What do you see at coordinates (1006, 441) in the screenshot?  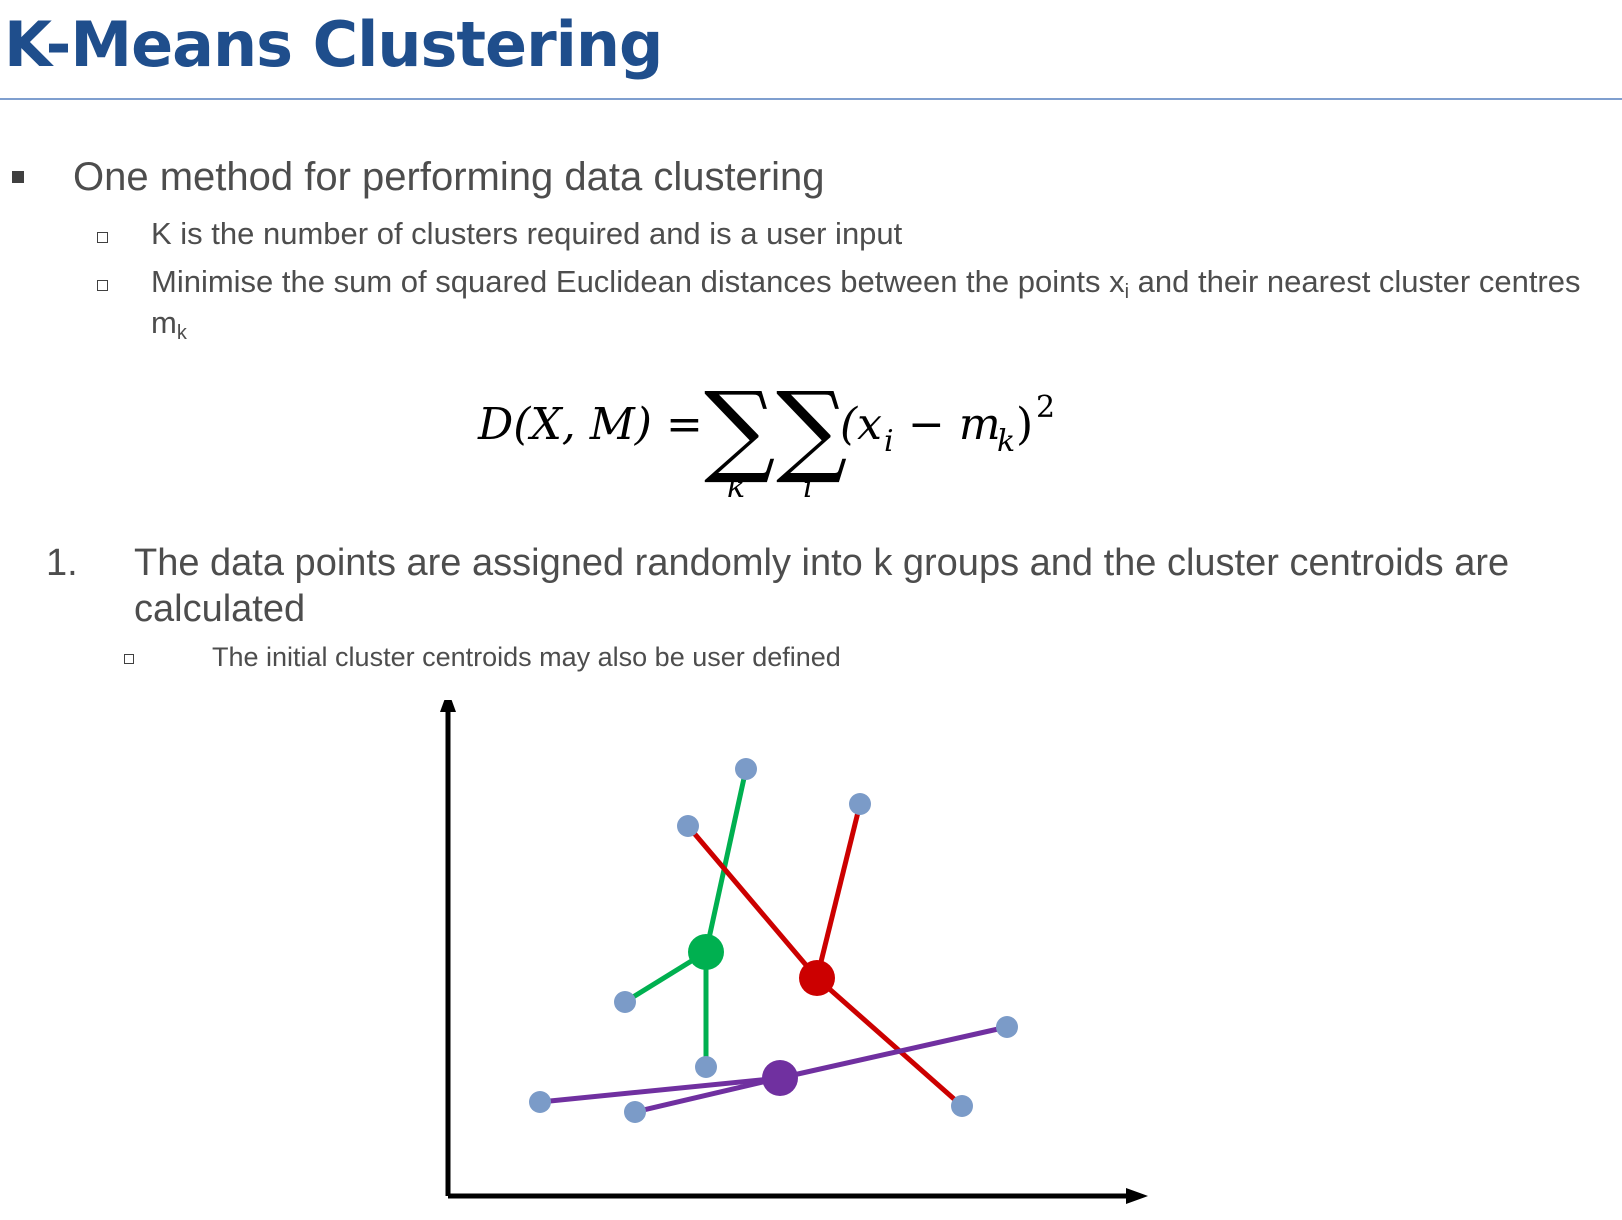 I see `equation-sub-k: k` at bounding box center [1006, 441].